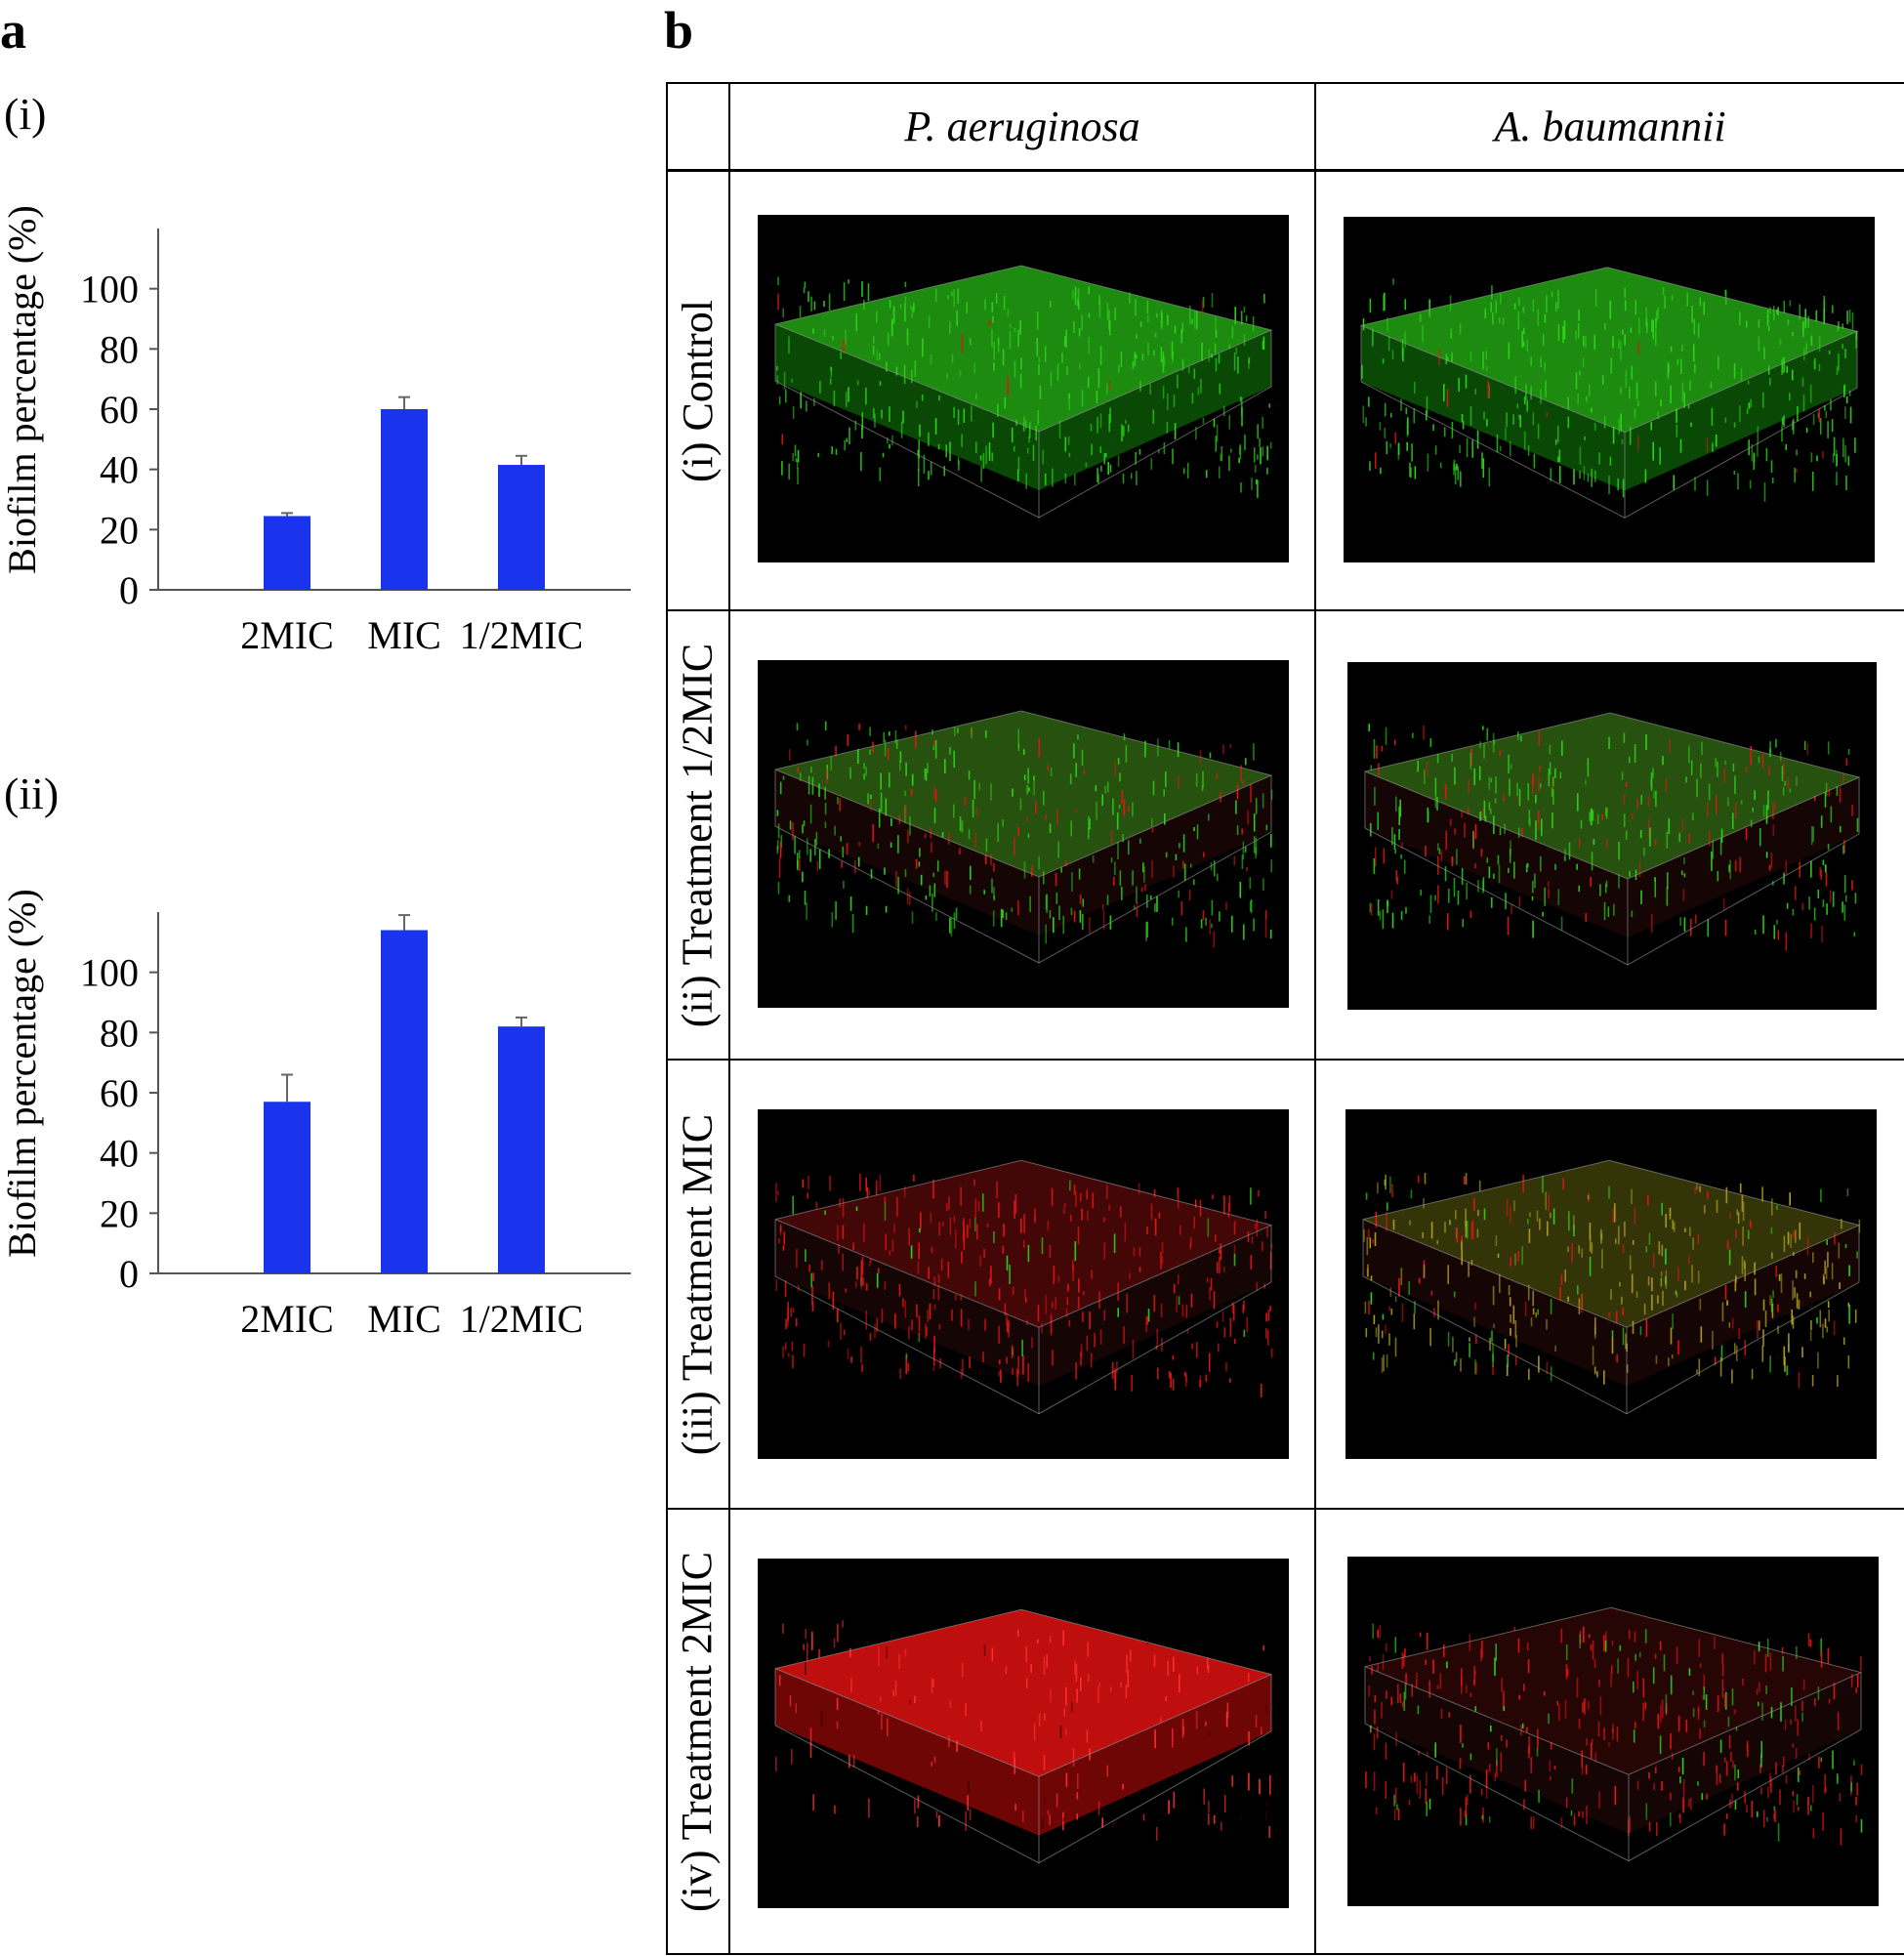 The image size is (1904, 1956). I want to click on biofilm-surface, so click(1611, 1244).